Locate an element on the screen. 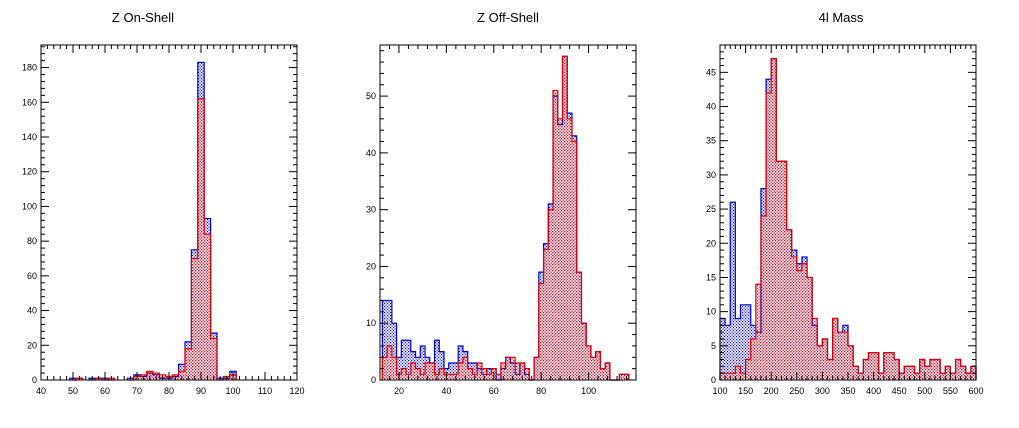 The width and height of the screenshot is (1019, 428). x-tick-label: 500 is located at coordinates (924, 391).